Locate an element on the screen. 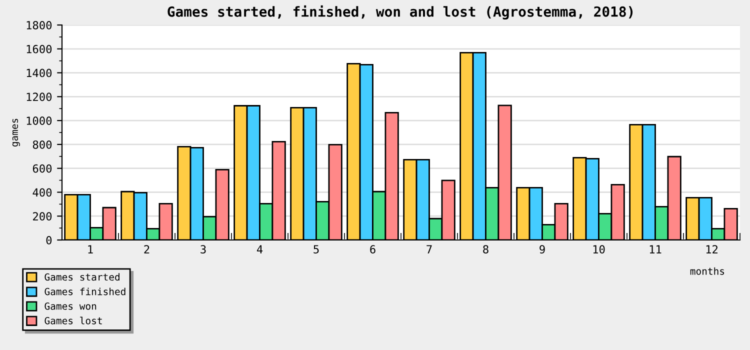 This screenshot has height=350, width=750. x-tick-label: 11 is located at coordinates (656, 249).